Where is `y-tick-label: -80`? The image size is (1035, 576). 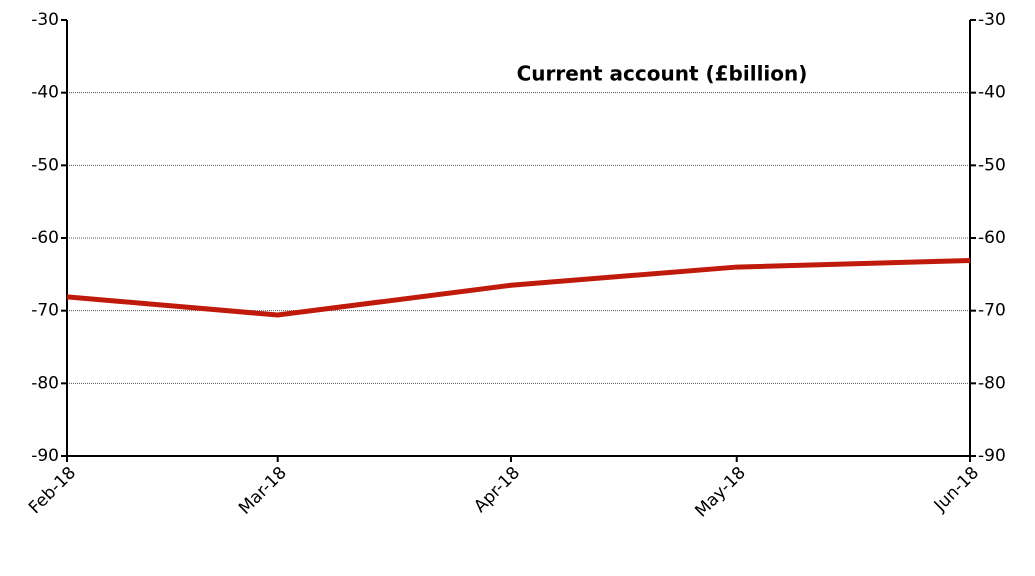
y-tick-label: -80 is located at coordinates (45, 383).